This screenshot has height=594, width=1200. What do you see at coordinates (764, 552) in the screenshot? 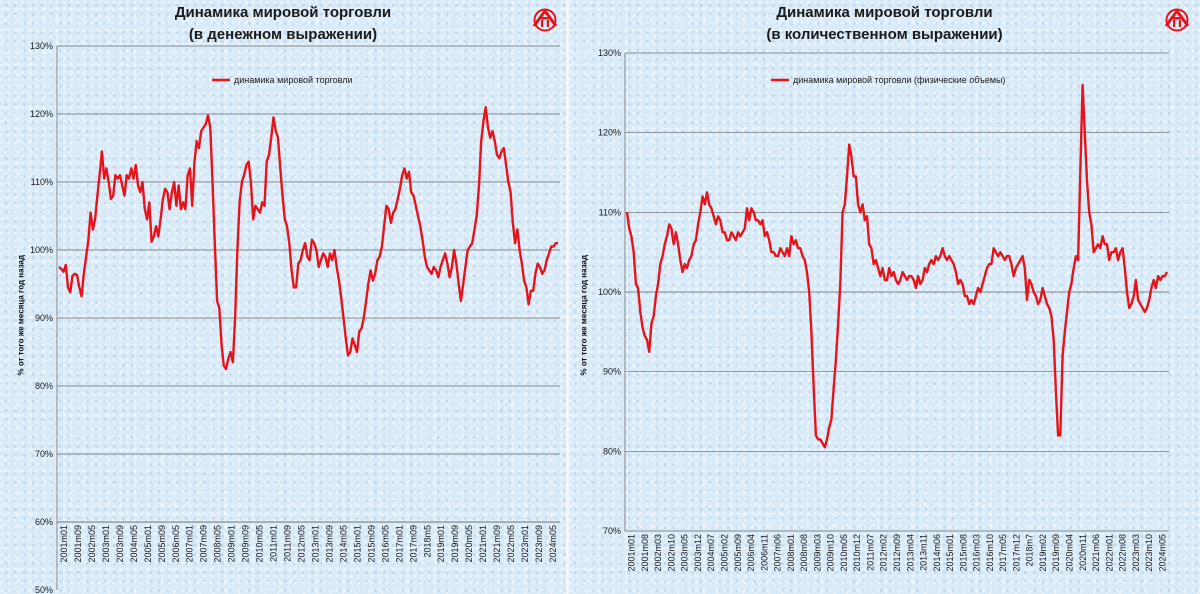
I see `x-tick-label: 2006m11` at bounding box center [764, 552].